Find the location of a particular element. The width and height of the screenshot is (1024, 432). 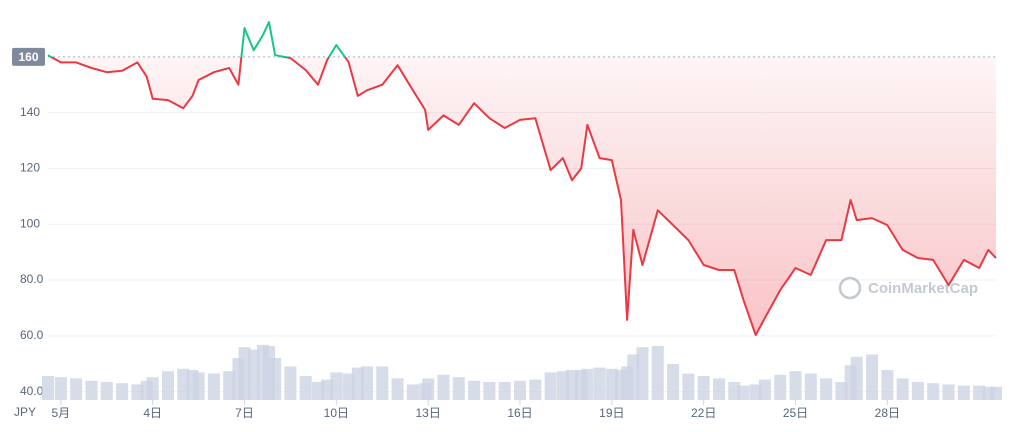

x-tick-label: 25日 is located at coordinates (795, 413).